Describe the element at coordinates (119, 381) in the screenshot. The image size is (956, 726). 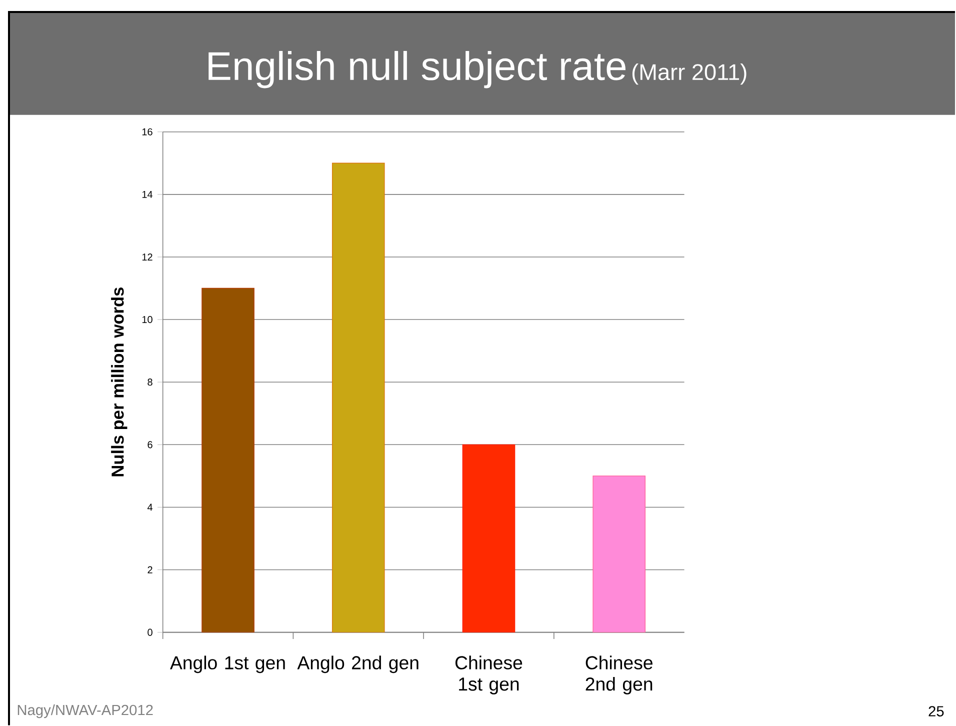
I see `y-axis-title: Nulls per million words` at that location.